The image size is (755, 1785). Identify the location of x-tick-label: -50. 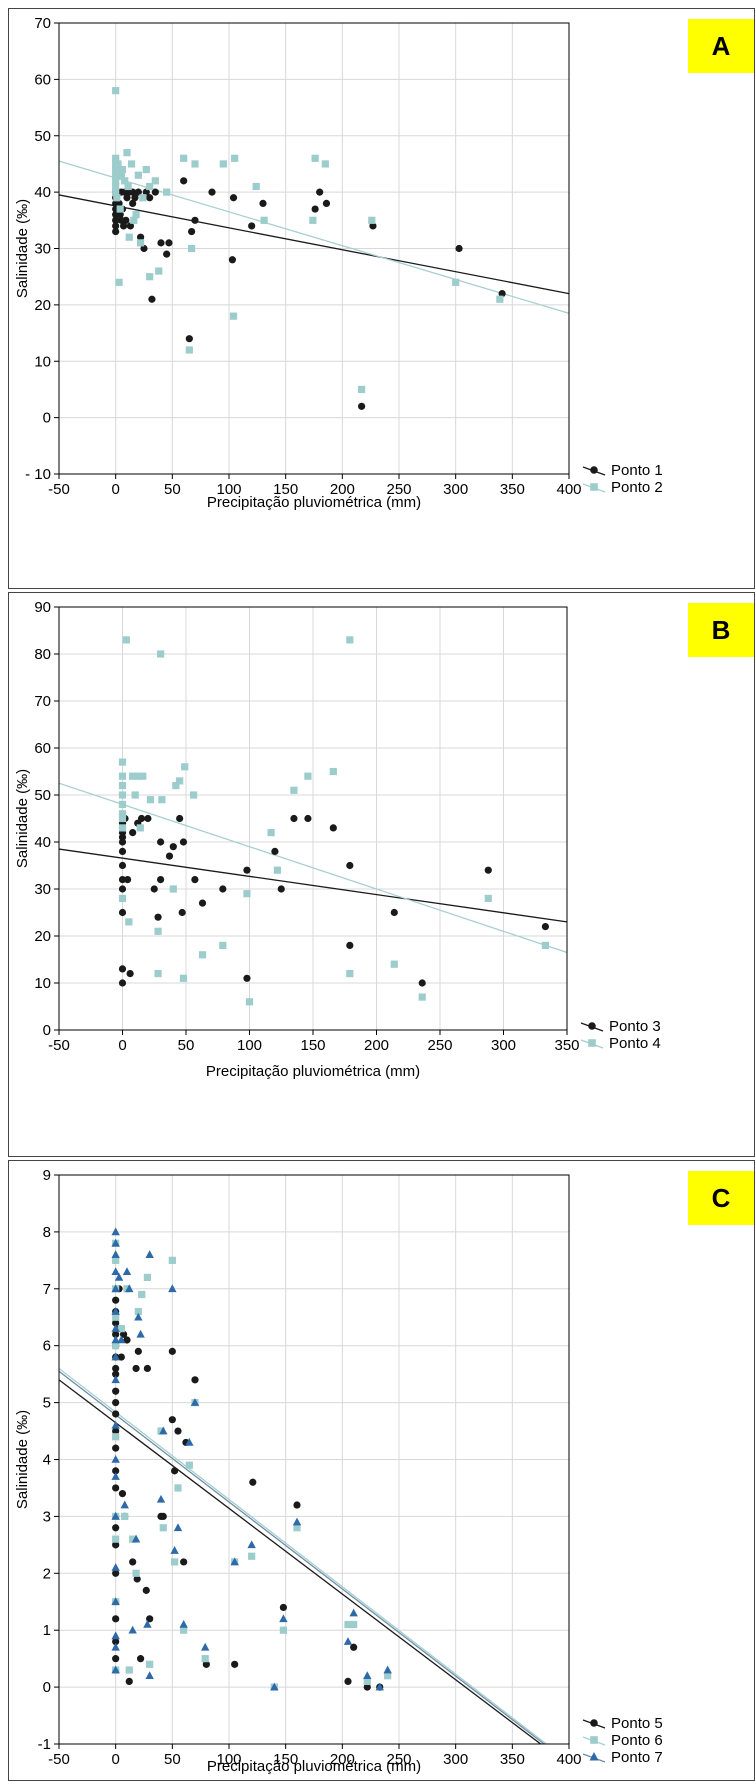
(59, 1759).